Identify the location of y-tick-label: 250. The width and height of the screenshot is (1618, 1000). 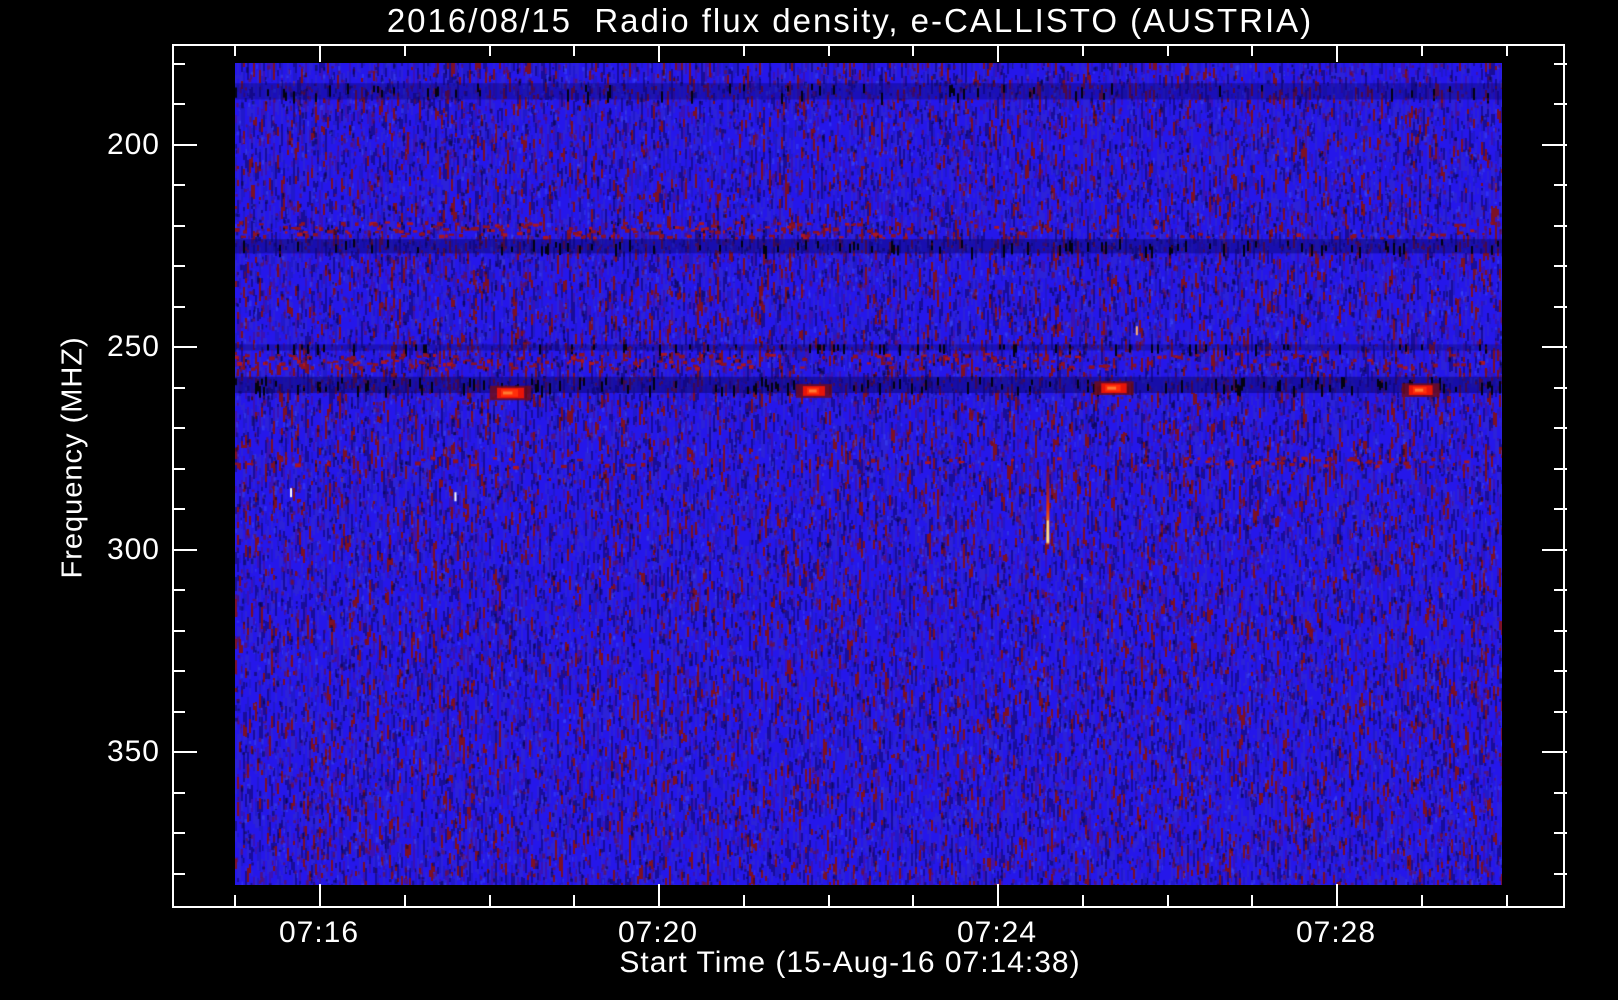
(133, 347).